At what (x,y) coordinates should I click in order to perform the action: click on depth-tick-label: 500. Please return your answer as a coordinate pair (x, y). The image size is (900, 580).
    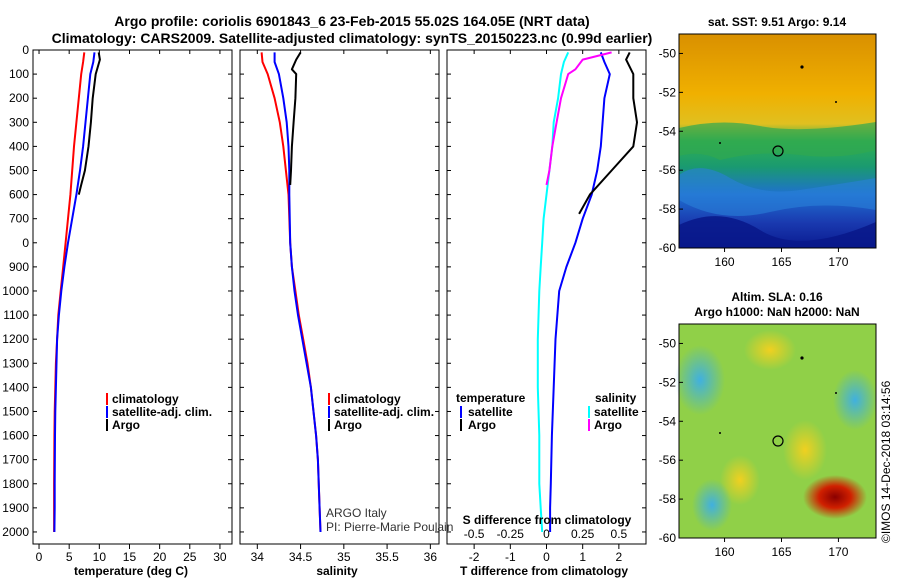
    Looking at the image, I should click on (19, 170).